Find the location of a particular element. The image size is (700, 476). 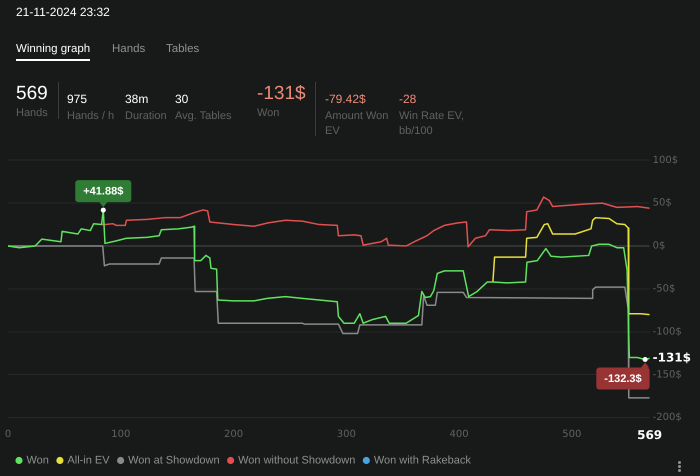

text: 569 is located at coordinates (32, 93).